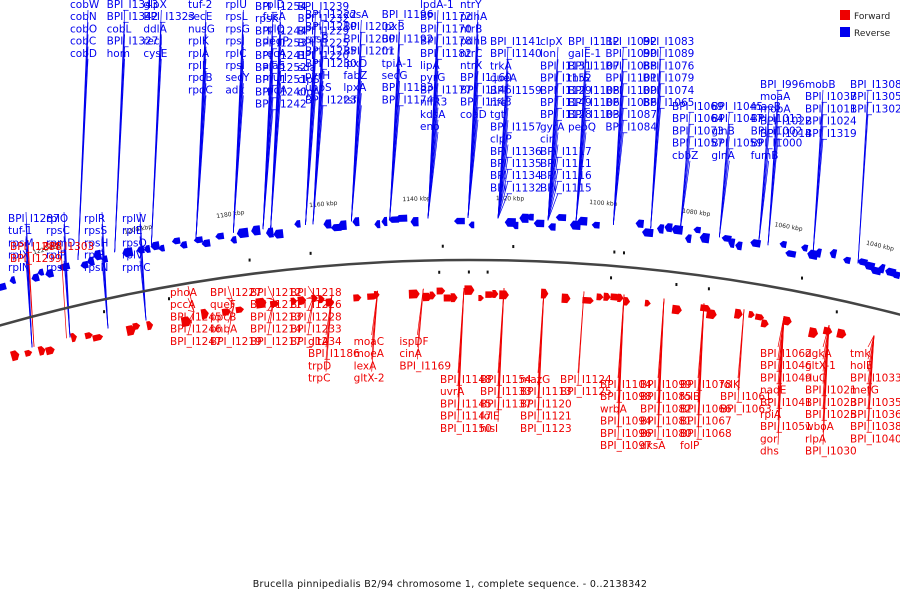 Image resolution: width=900 pixels, height=600 pixels. Describe the element at coordinates (56, 256) in the screenshot. I see `reverse-gene-label: rplP` at that location.